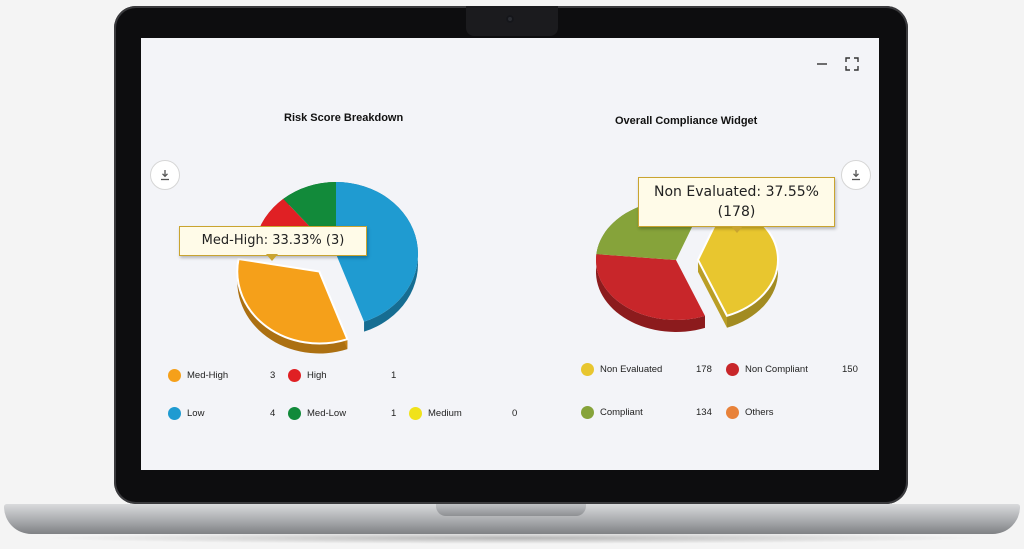 This screenshot has width=1024, height=549. I want to click on legend-item-others: Others, so click(793, 413).